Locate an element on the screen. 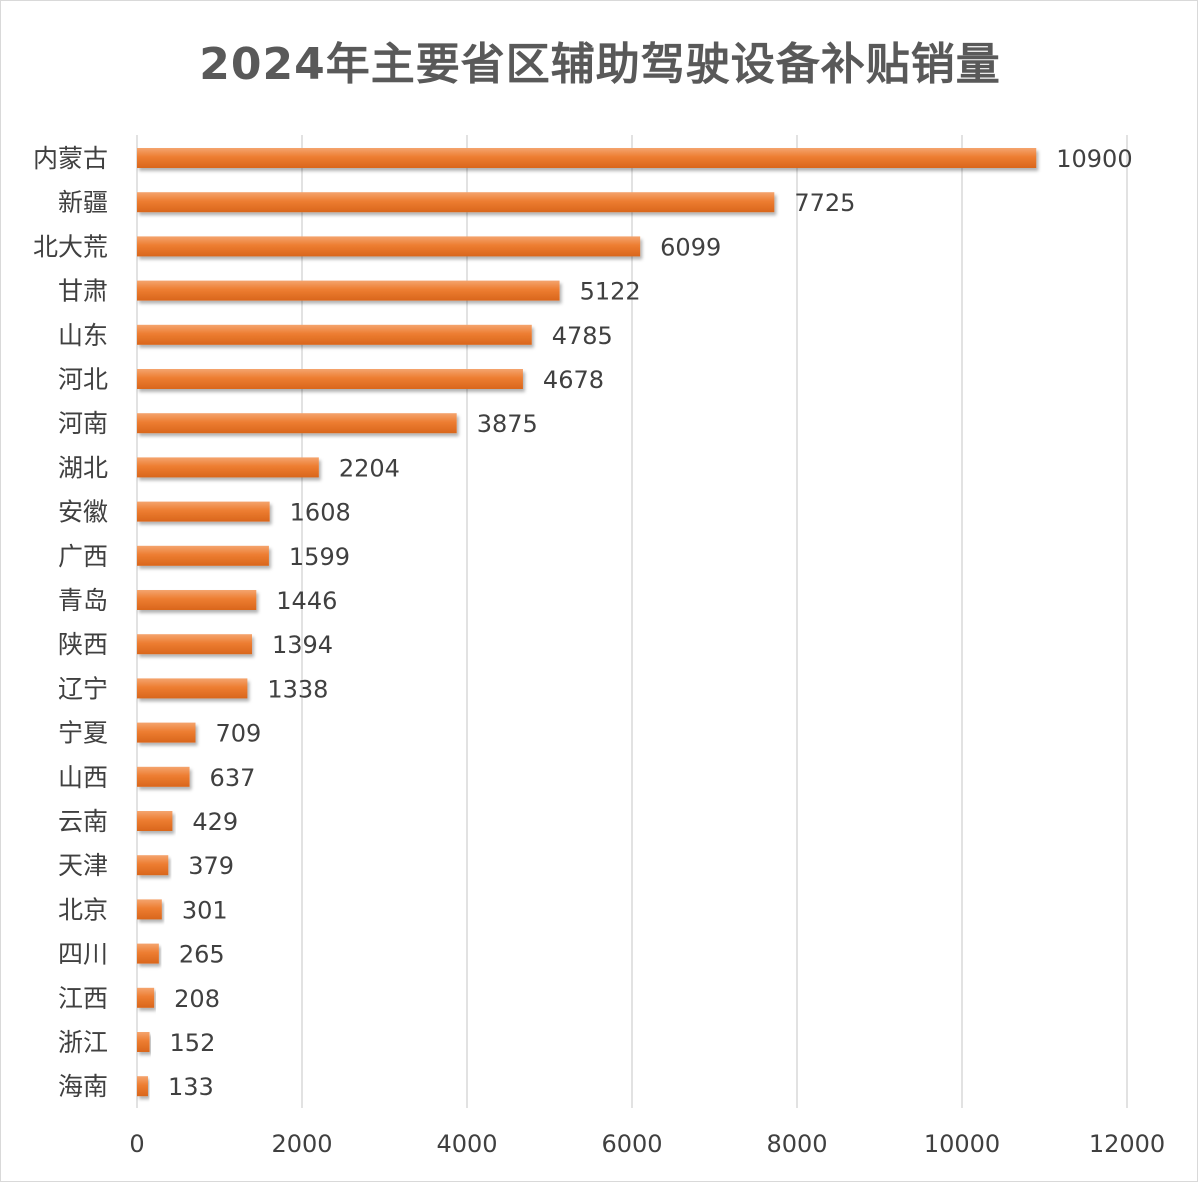  chart-title: 2024年主要省区辅助驾驶设备补贴销量 is located at coordinates (600, 64).